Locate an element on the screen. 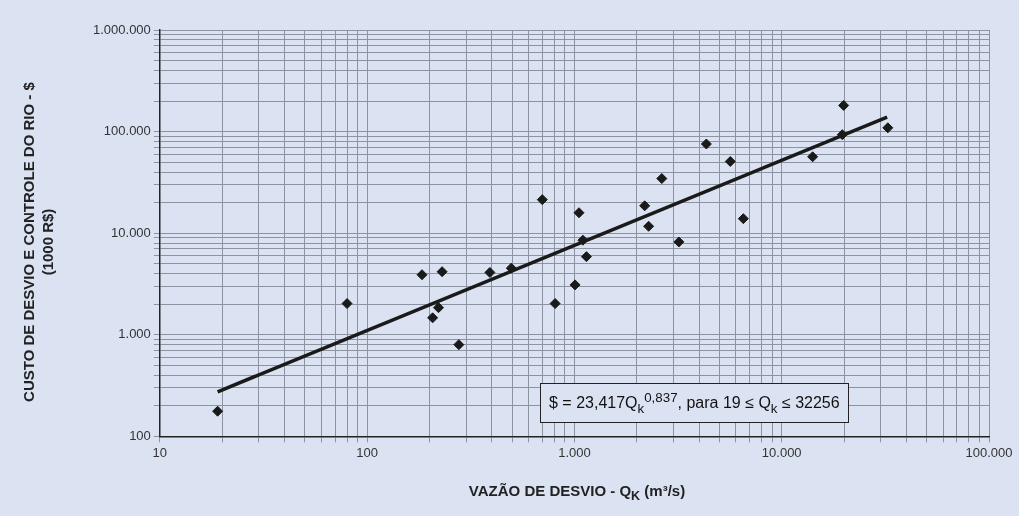 This screenshot has height=516, width=1019. y-tick-label: 1.000.000 is located at coordinates (121, 29).